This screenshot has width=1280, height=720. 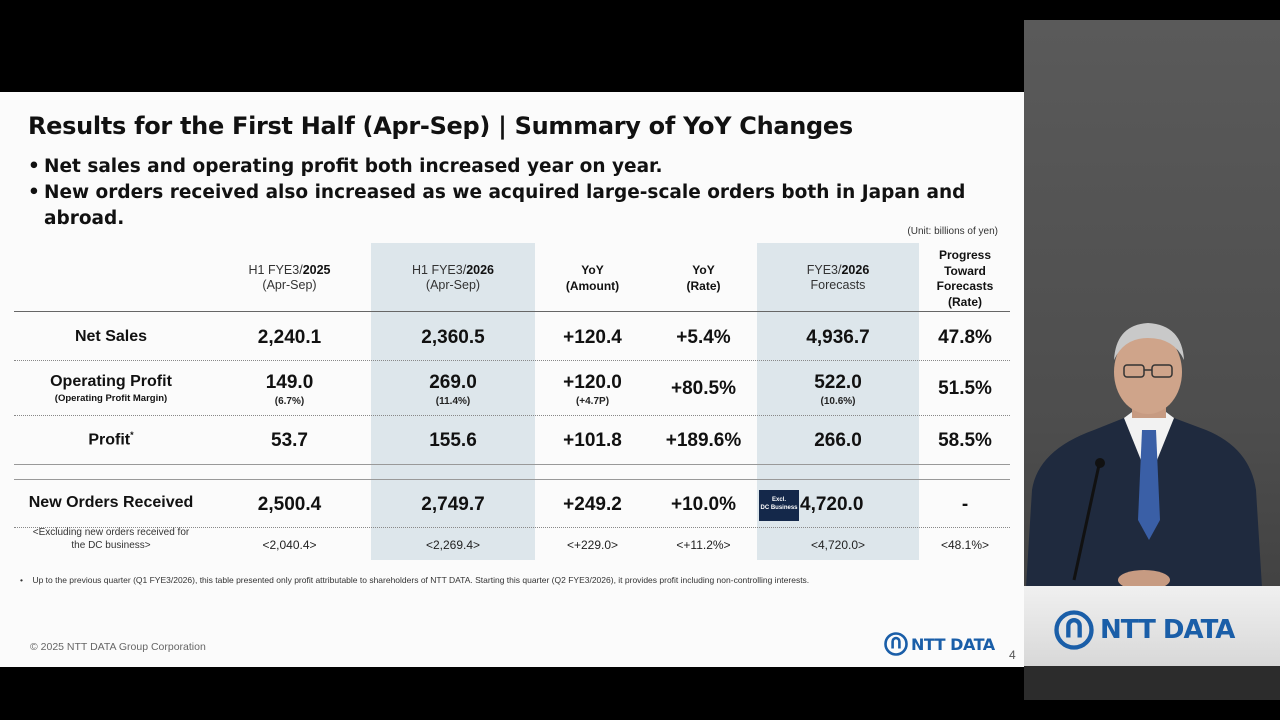 What do you see at coordinates (592, 337) in the screenshot?
I see `cell-value: +120.4` at bounding box center [592, 337].